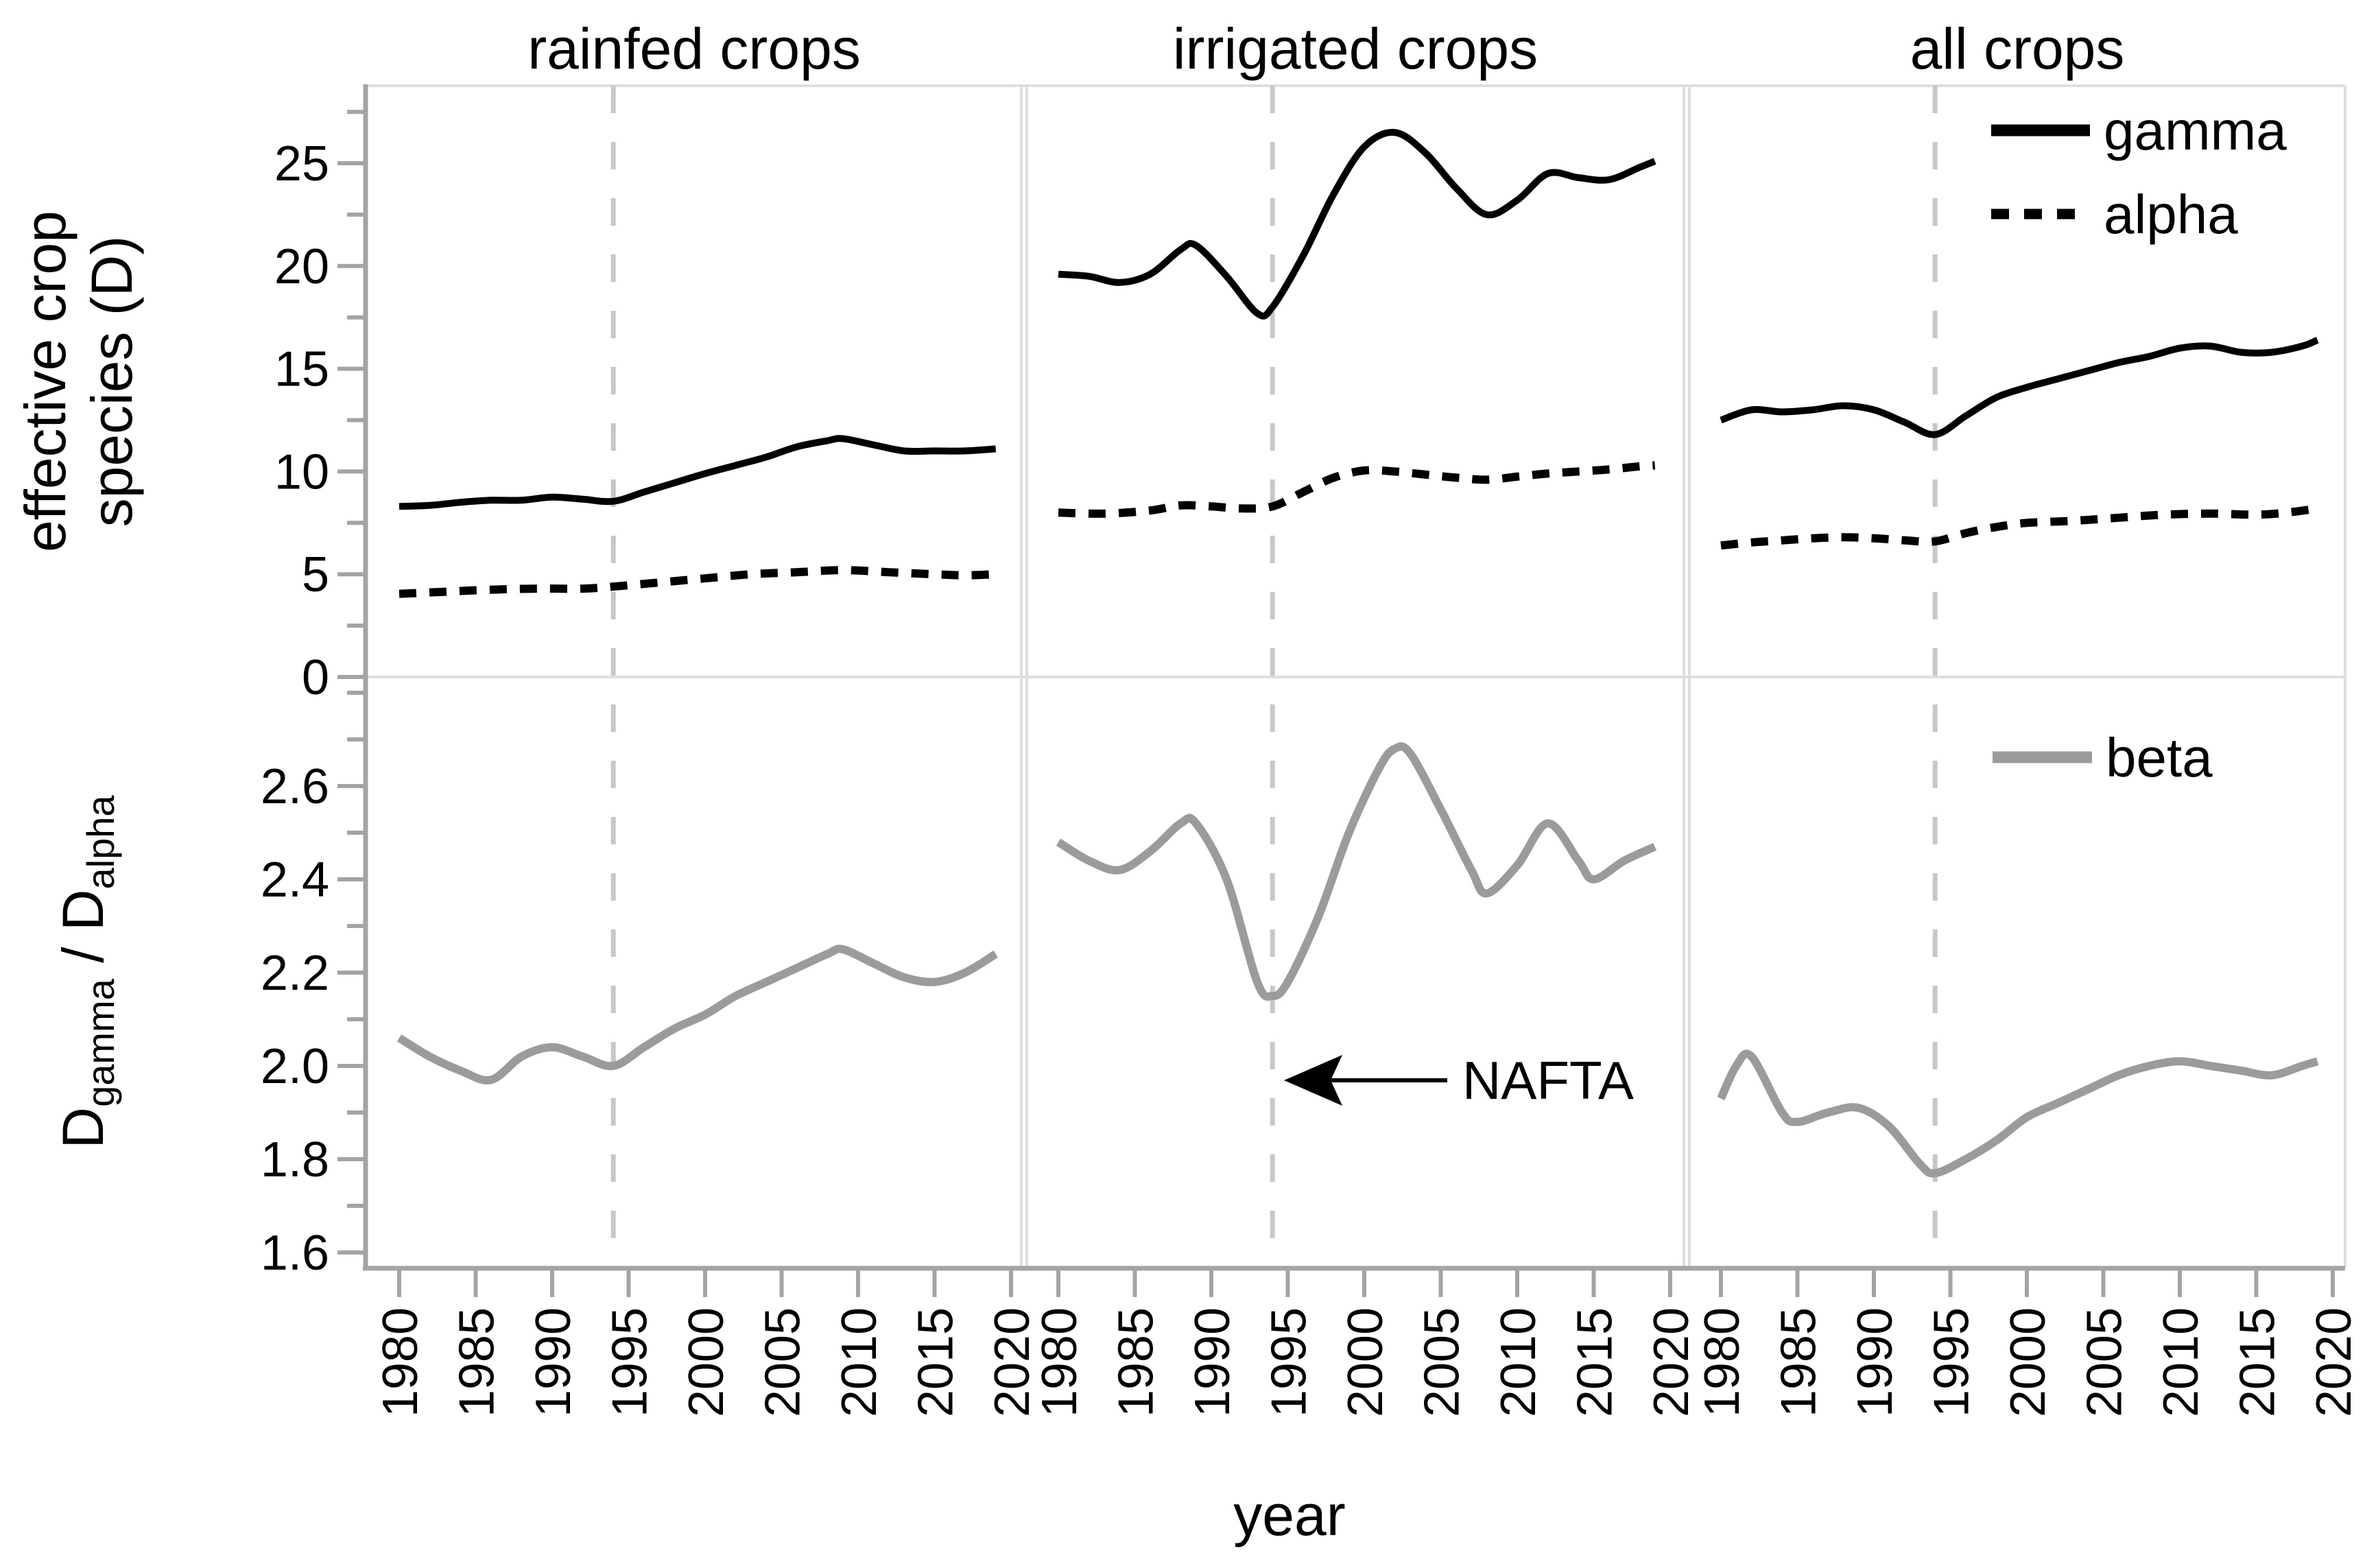  I want to click on y-tick-label: 2.2, so click(295, 973).